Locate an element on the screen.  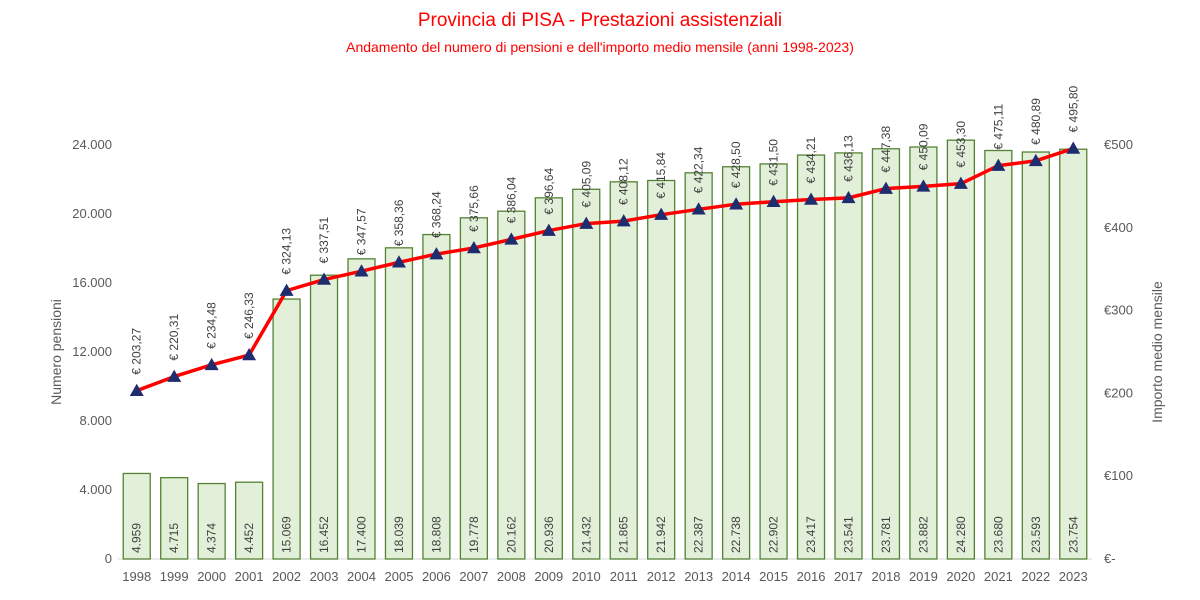
x-tick-label: 2003 is located at coordinates (324, 576).